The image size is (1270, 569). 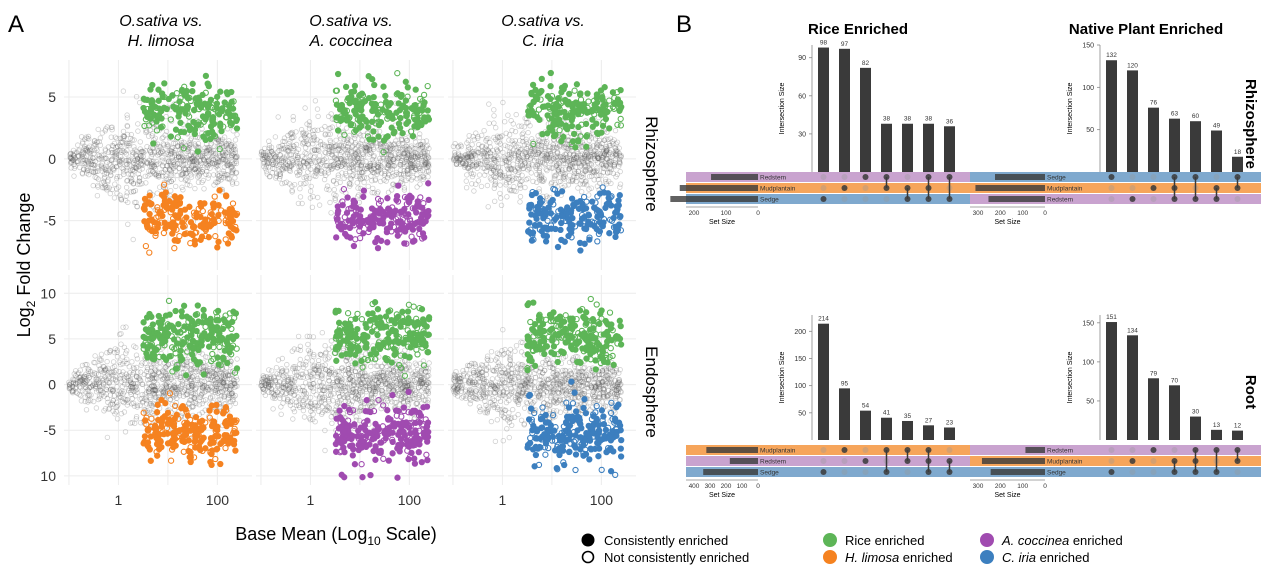 I want to click on facet-title-2-line2: A. coccinea, so click(x=351, y=41).